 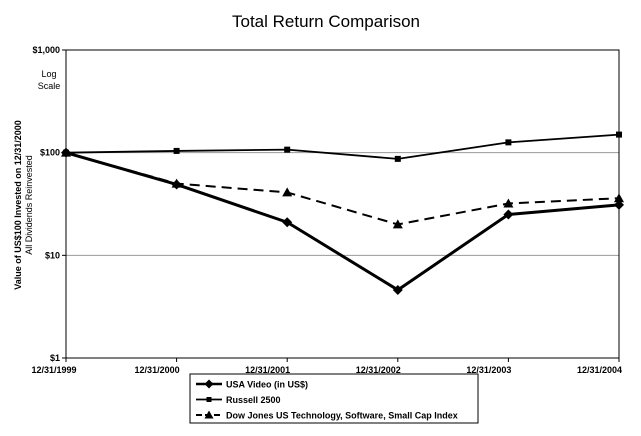 I want to click on x-tick-label: 12/31/2000, so click(x=157, y=370).